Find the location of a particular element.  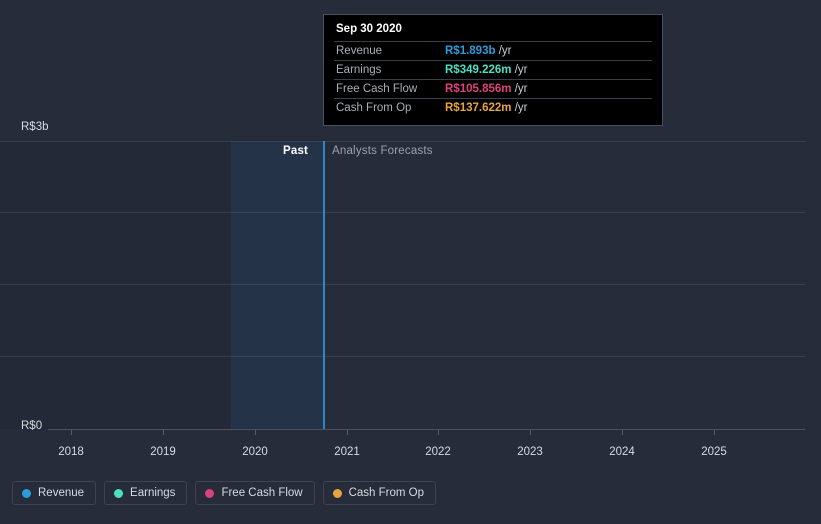

x-tick-label-2022: 2022 is located at coordinates (438, 452).